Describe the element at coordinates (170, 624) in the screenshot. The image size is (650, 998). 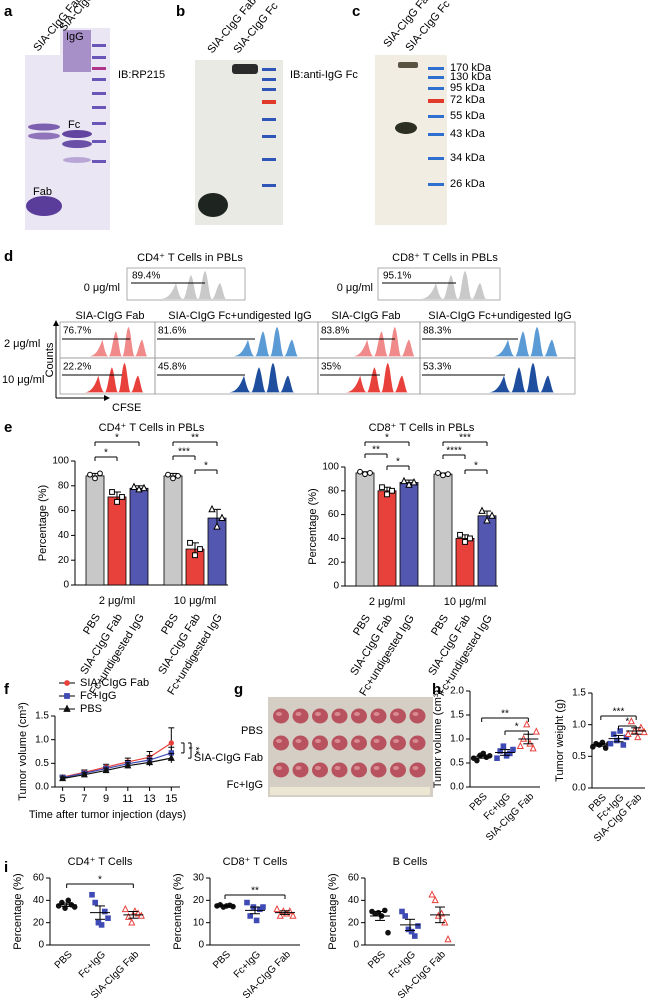
I see `x-tick-label: PBS` at that location.